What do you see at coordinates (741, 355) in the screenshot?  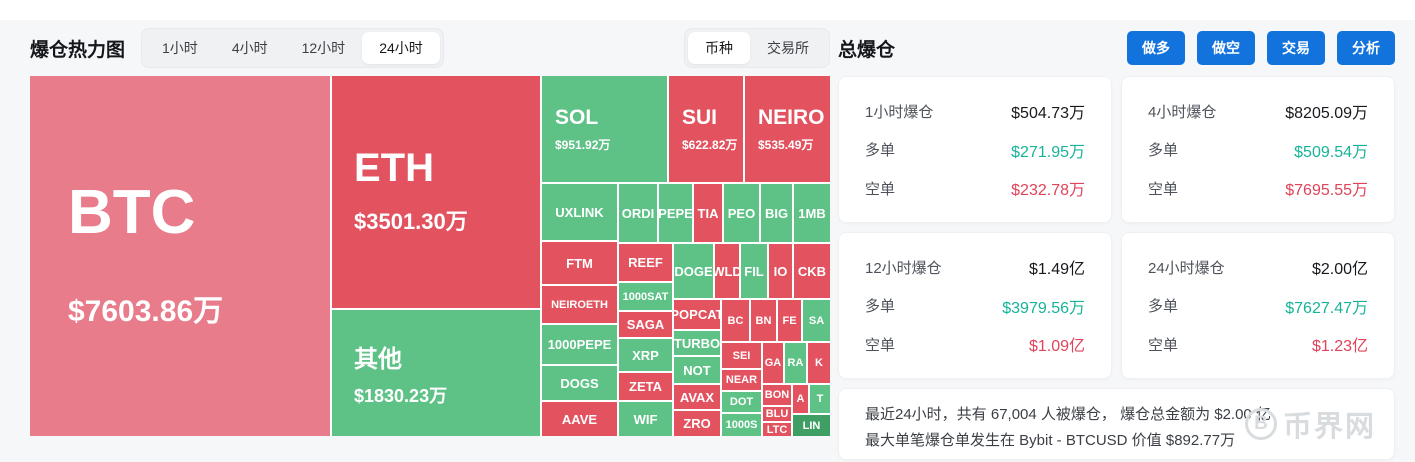 I see `treemap-tile-sei: SEI` at bounding box center [741, 355].